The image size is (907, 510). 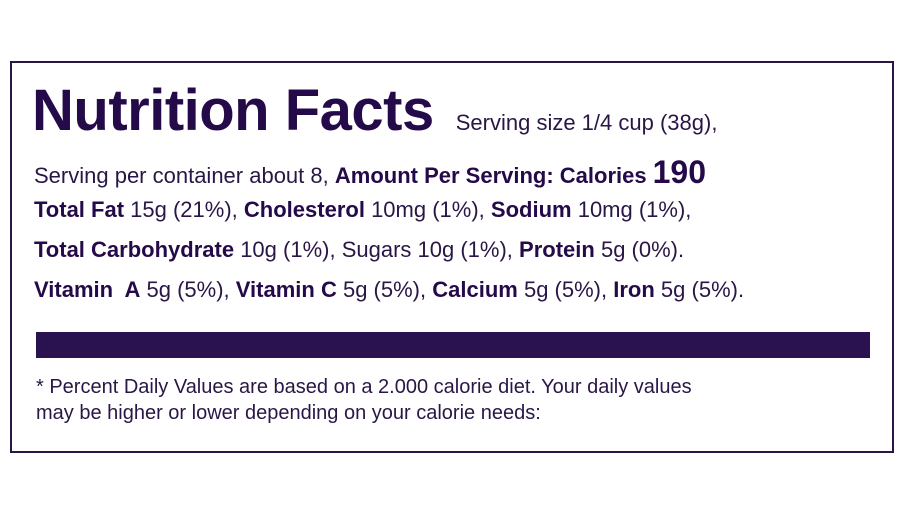 I want to click on protein-value: 5g (0%)., so click(x=642, y=249).